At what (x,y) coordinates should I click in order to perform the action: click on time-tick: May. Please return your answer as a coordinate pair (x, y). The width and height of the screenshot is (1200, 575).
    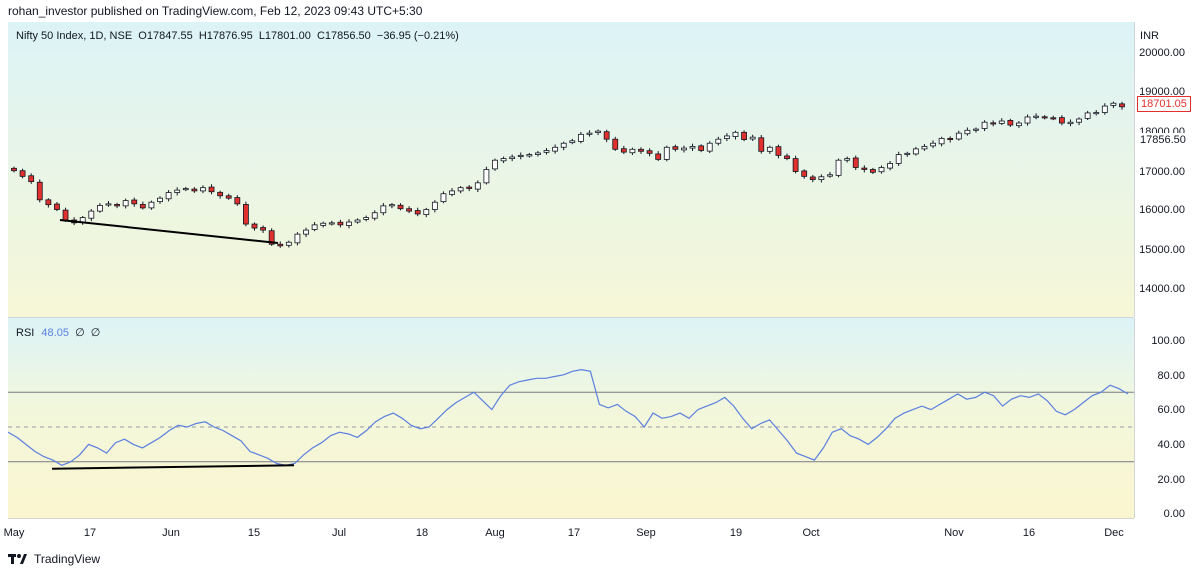
    Looking at the image, I should click on (14, 533).